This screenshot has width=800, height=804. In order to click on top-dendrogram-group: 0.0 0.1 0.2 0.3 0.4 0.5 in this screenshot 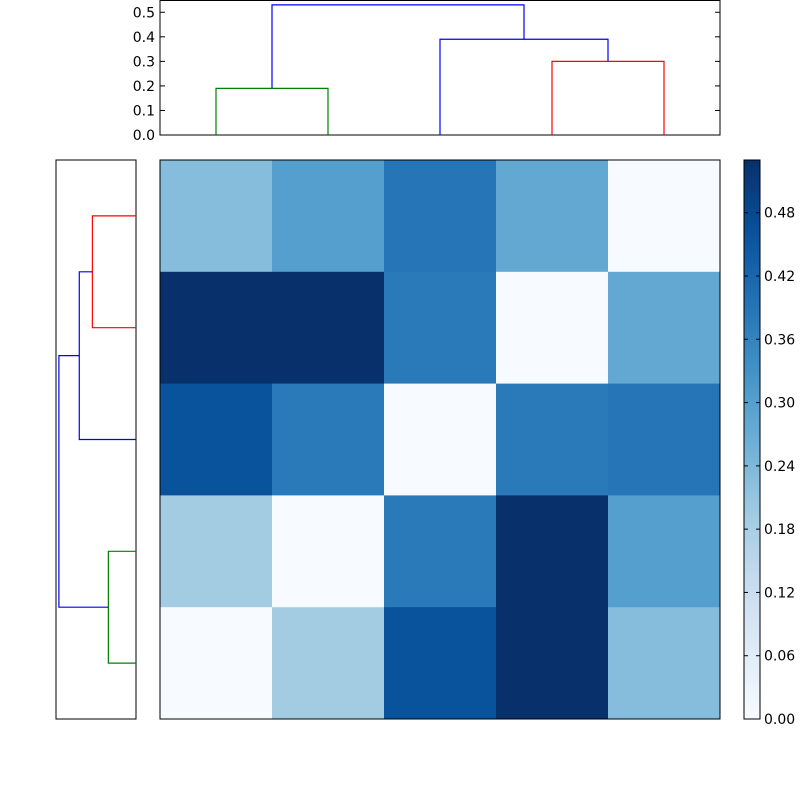, I will do `click(427, 72)`.